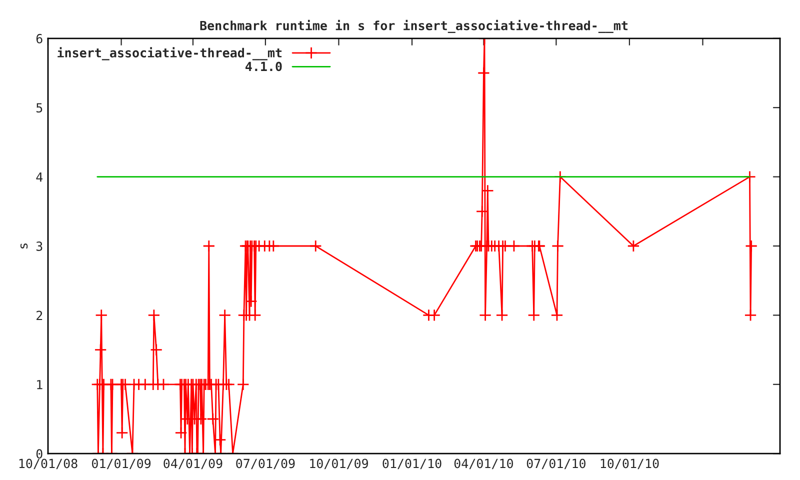  Describe the element at coordinates (48, 464) in the screenshot. I see `x-tick-label: 10/01/08` at that location.